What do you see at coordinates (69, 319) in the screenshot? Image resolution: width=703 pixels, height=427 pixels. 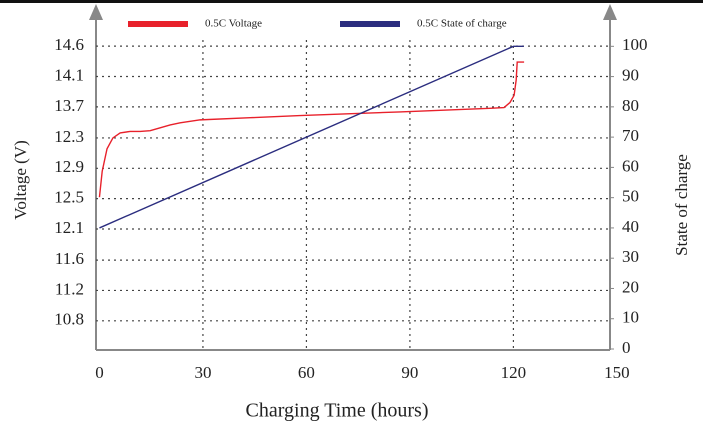 I see `y-tick-label: 10.8` at bounding box center [69, 319].